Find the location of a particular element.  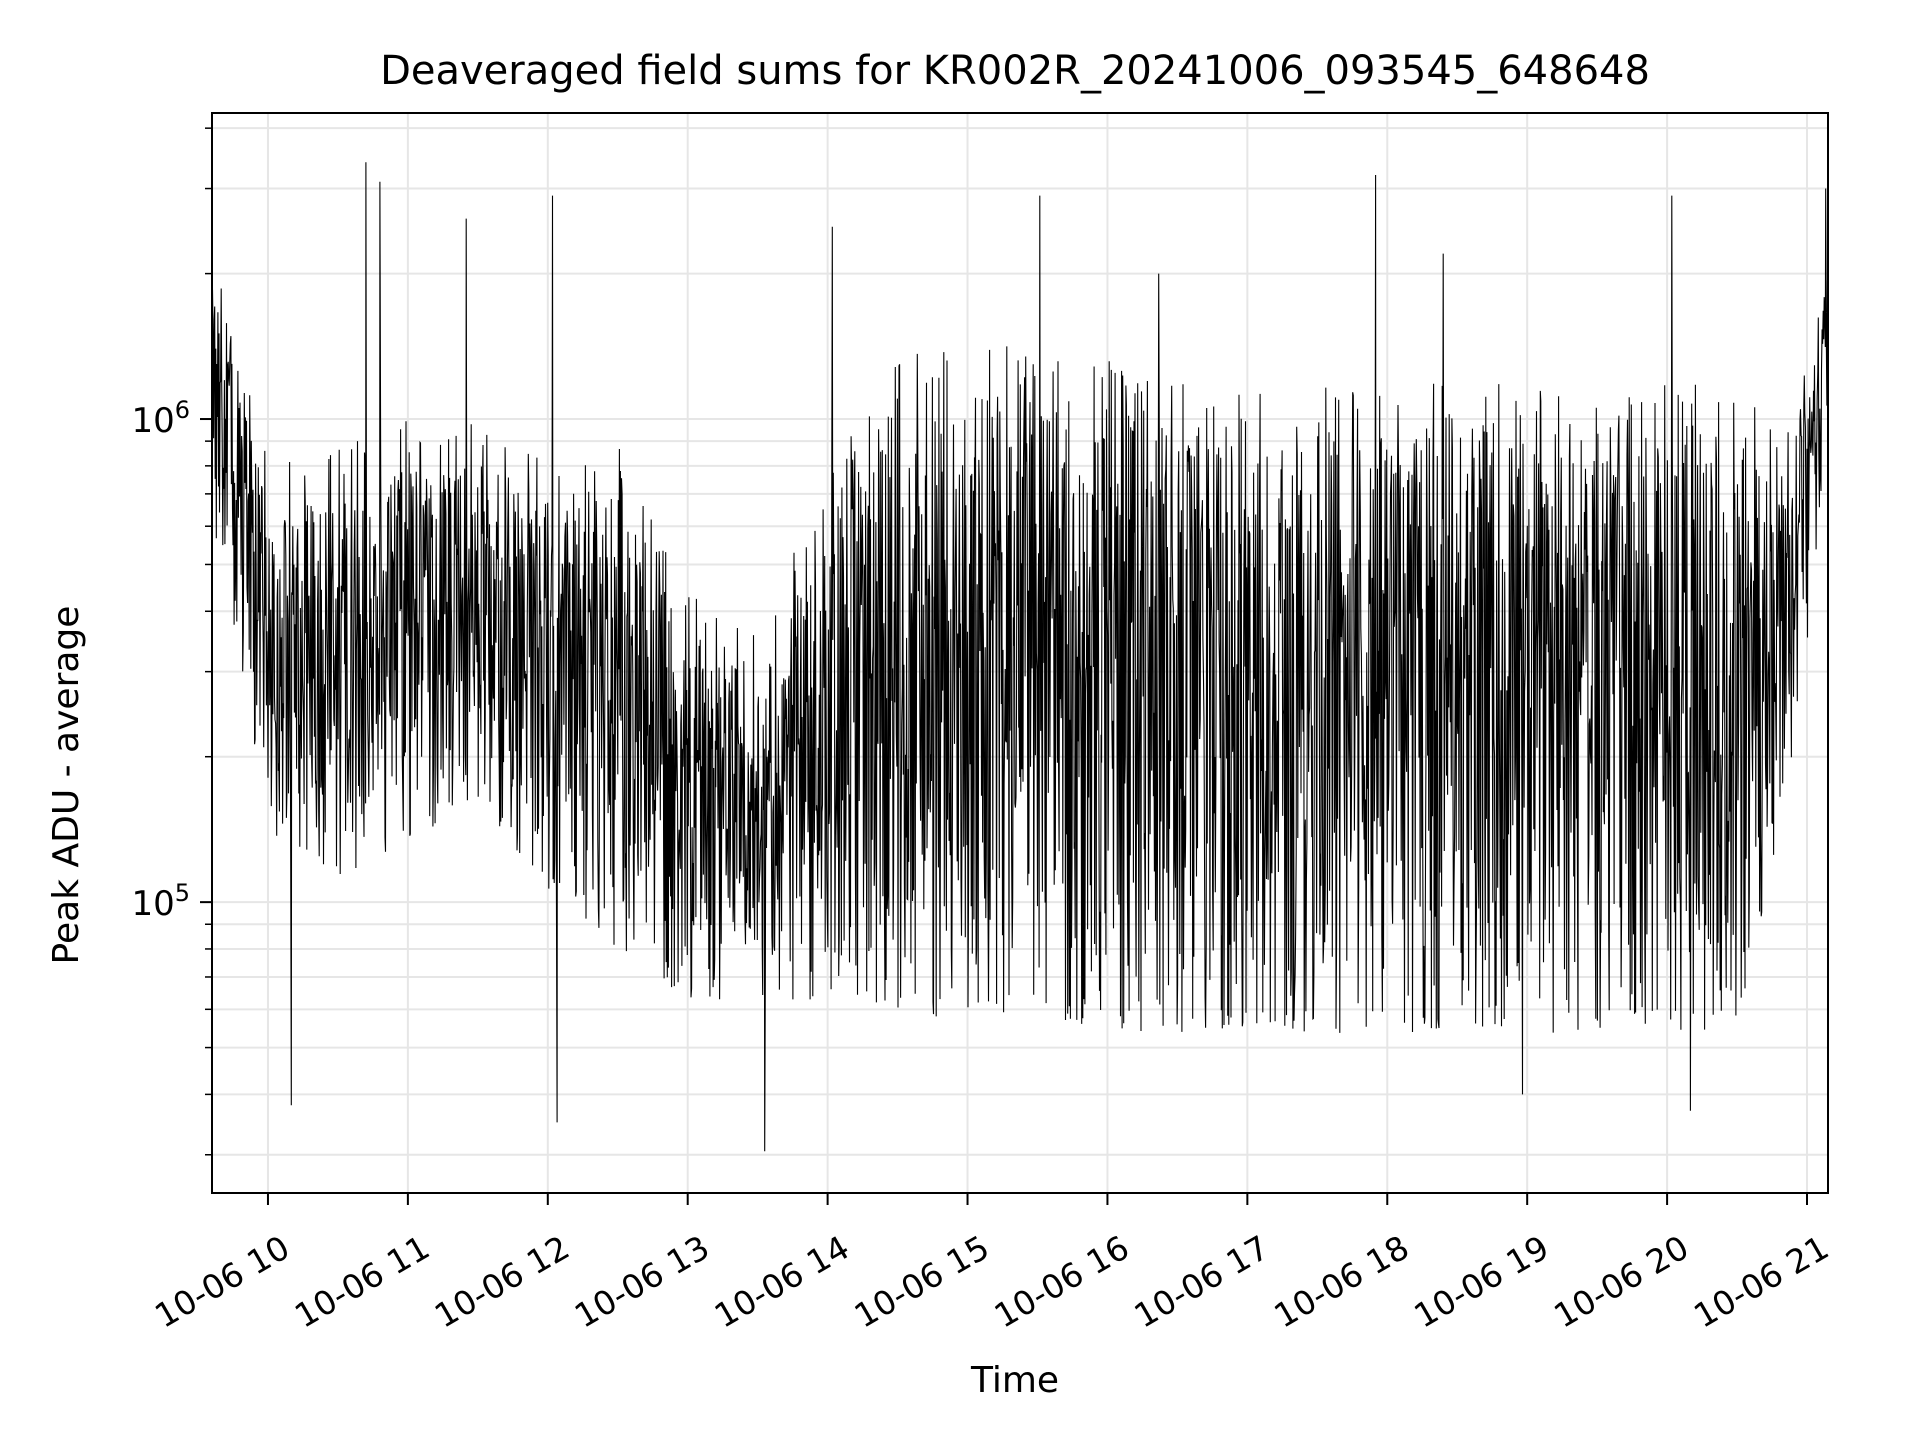

y-tick-label: 10⁵ is located at coordinates (160, 901).